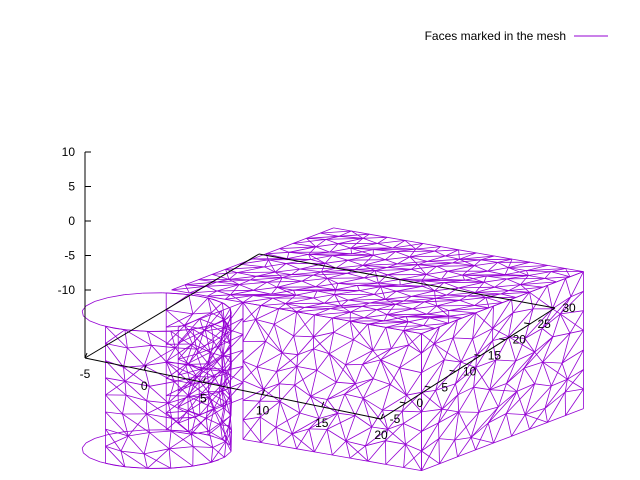 The height and width of the screenshot is (480, 640). I want to click on y-tick-label: -5, so click(395, 419).